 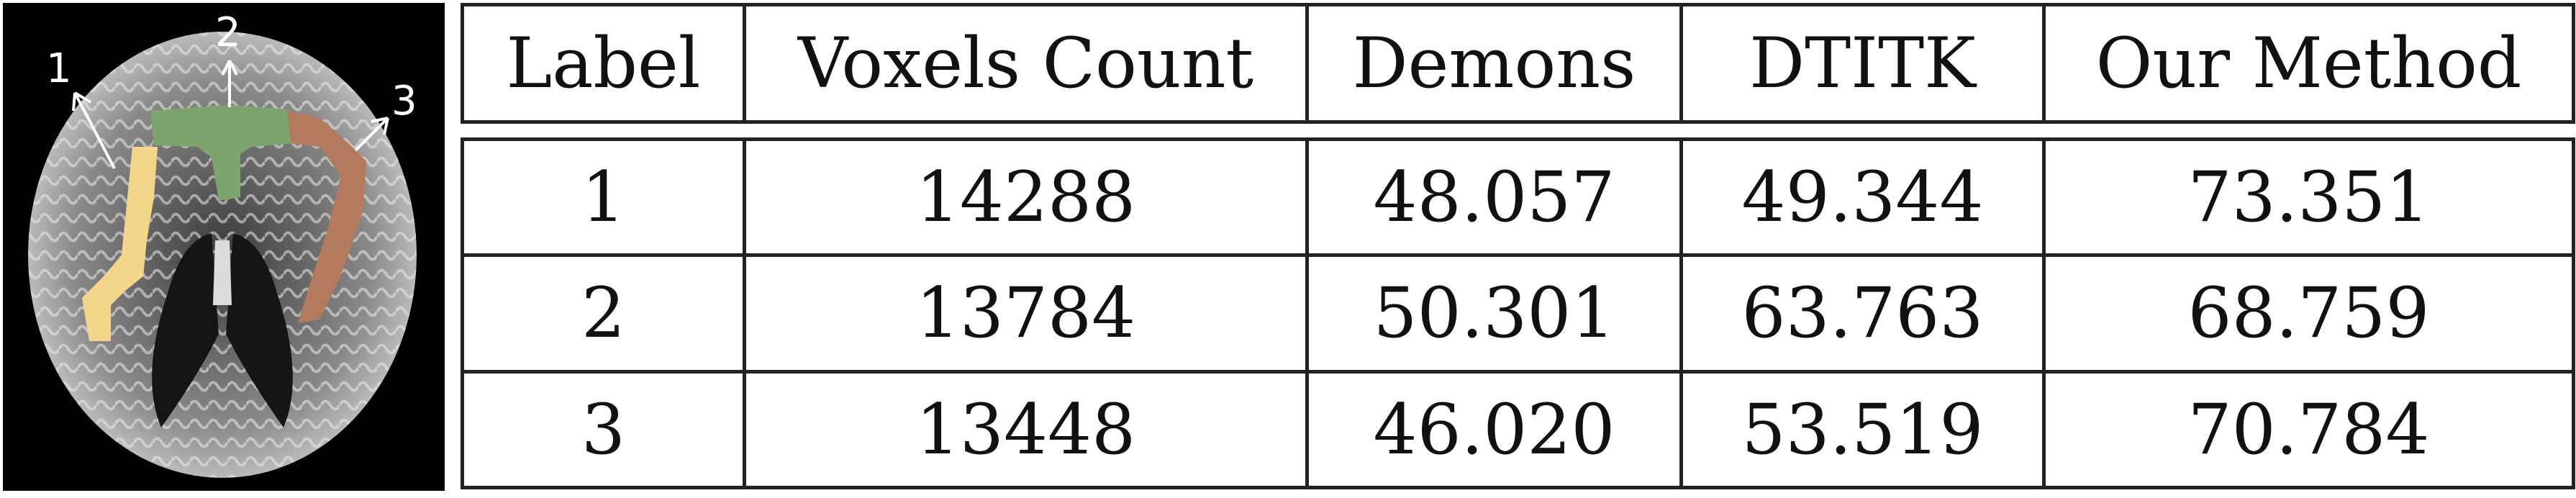 What do you see at coordinates (1862, 197) in the screenshot?
I see `cell-dtitk: 49.344` at bounding box center [1862, 197].